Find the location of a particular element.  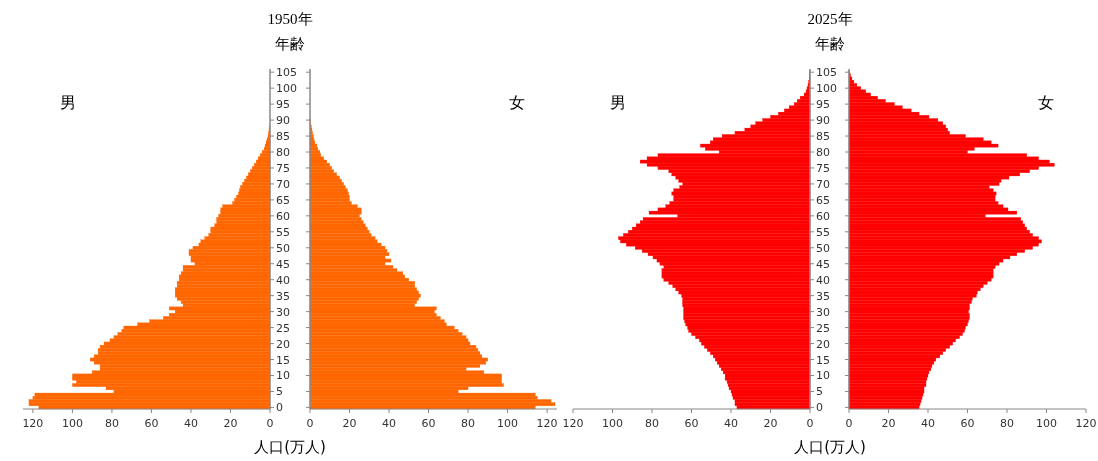

chart-title: 2025年 is located at coordinates (830, 19).